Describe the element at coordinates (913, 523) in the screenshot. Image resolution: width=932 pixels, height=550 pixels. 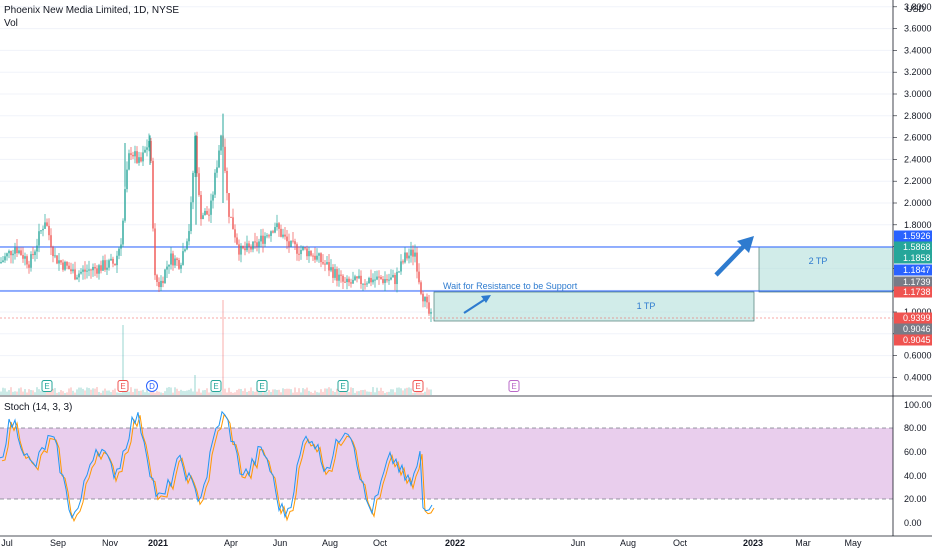
I see `stoch-tick-label: 0.00` at that location.